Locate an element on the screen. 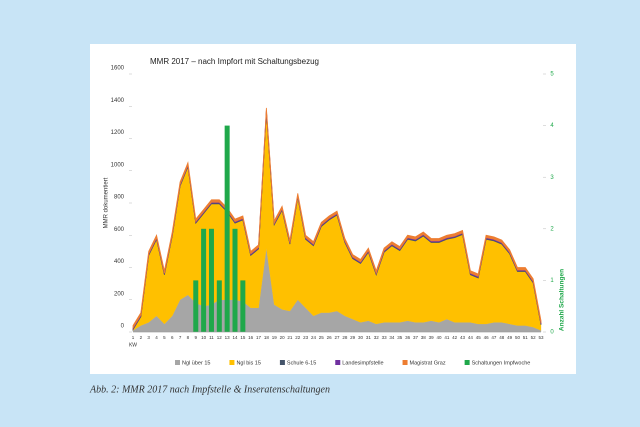  x-tick-label: 32 is located at coordinates (377, 337).